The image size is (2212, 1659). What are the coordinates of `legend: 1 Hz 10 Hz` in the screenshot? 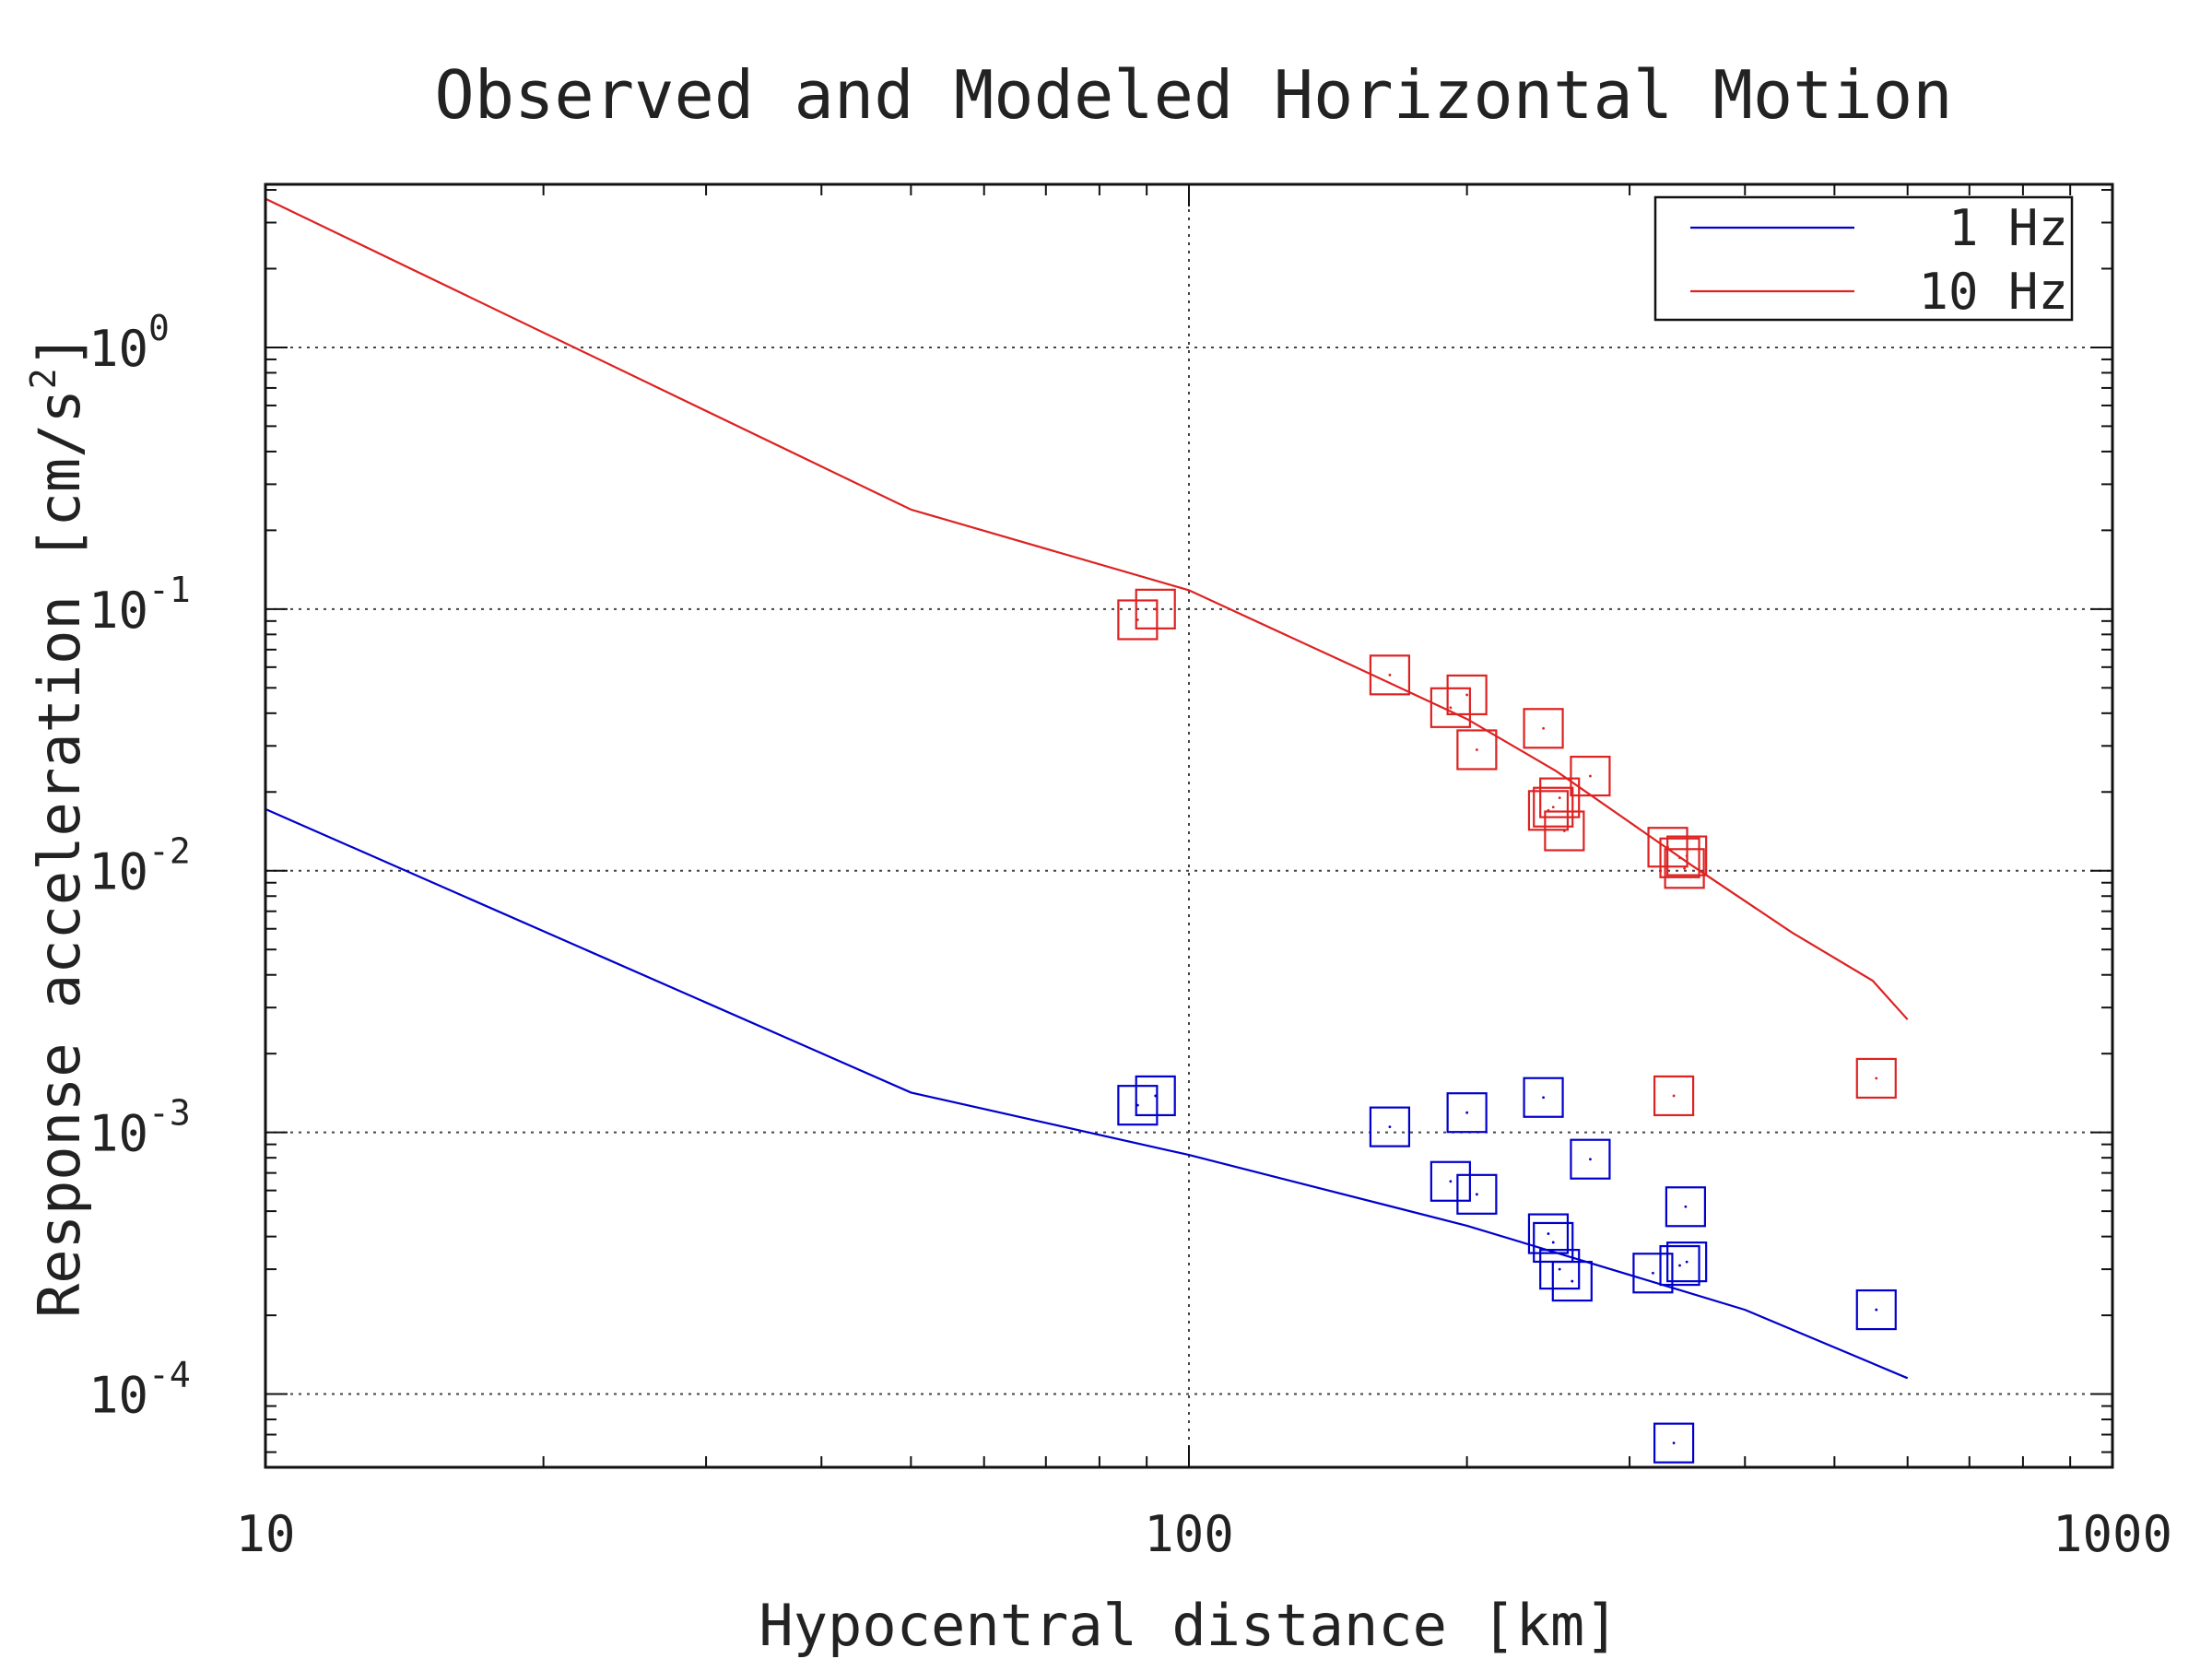 It's located at (1863, 258).